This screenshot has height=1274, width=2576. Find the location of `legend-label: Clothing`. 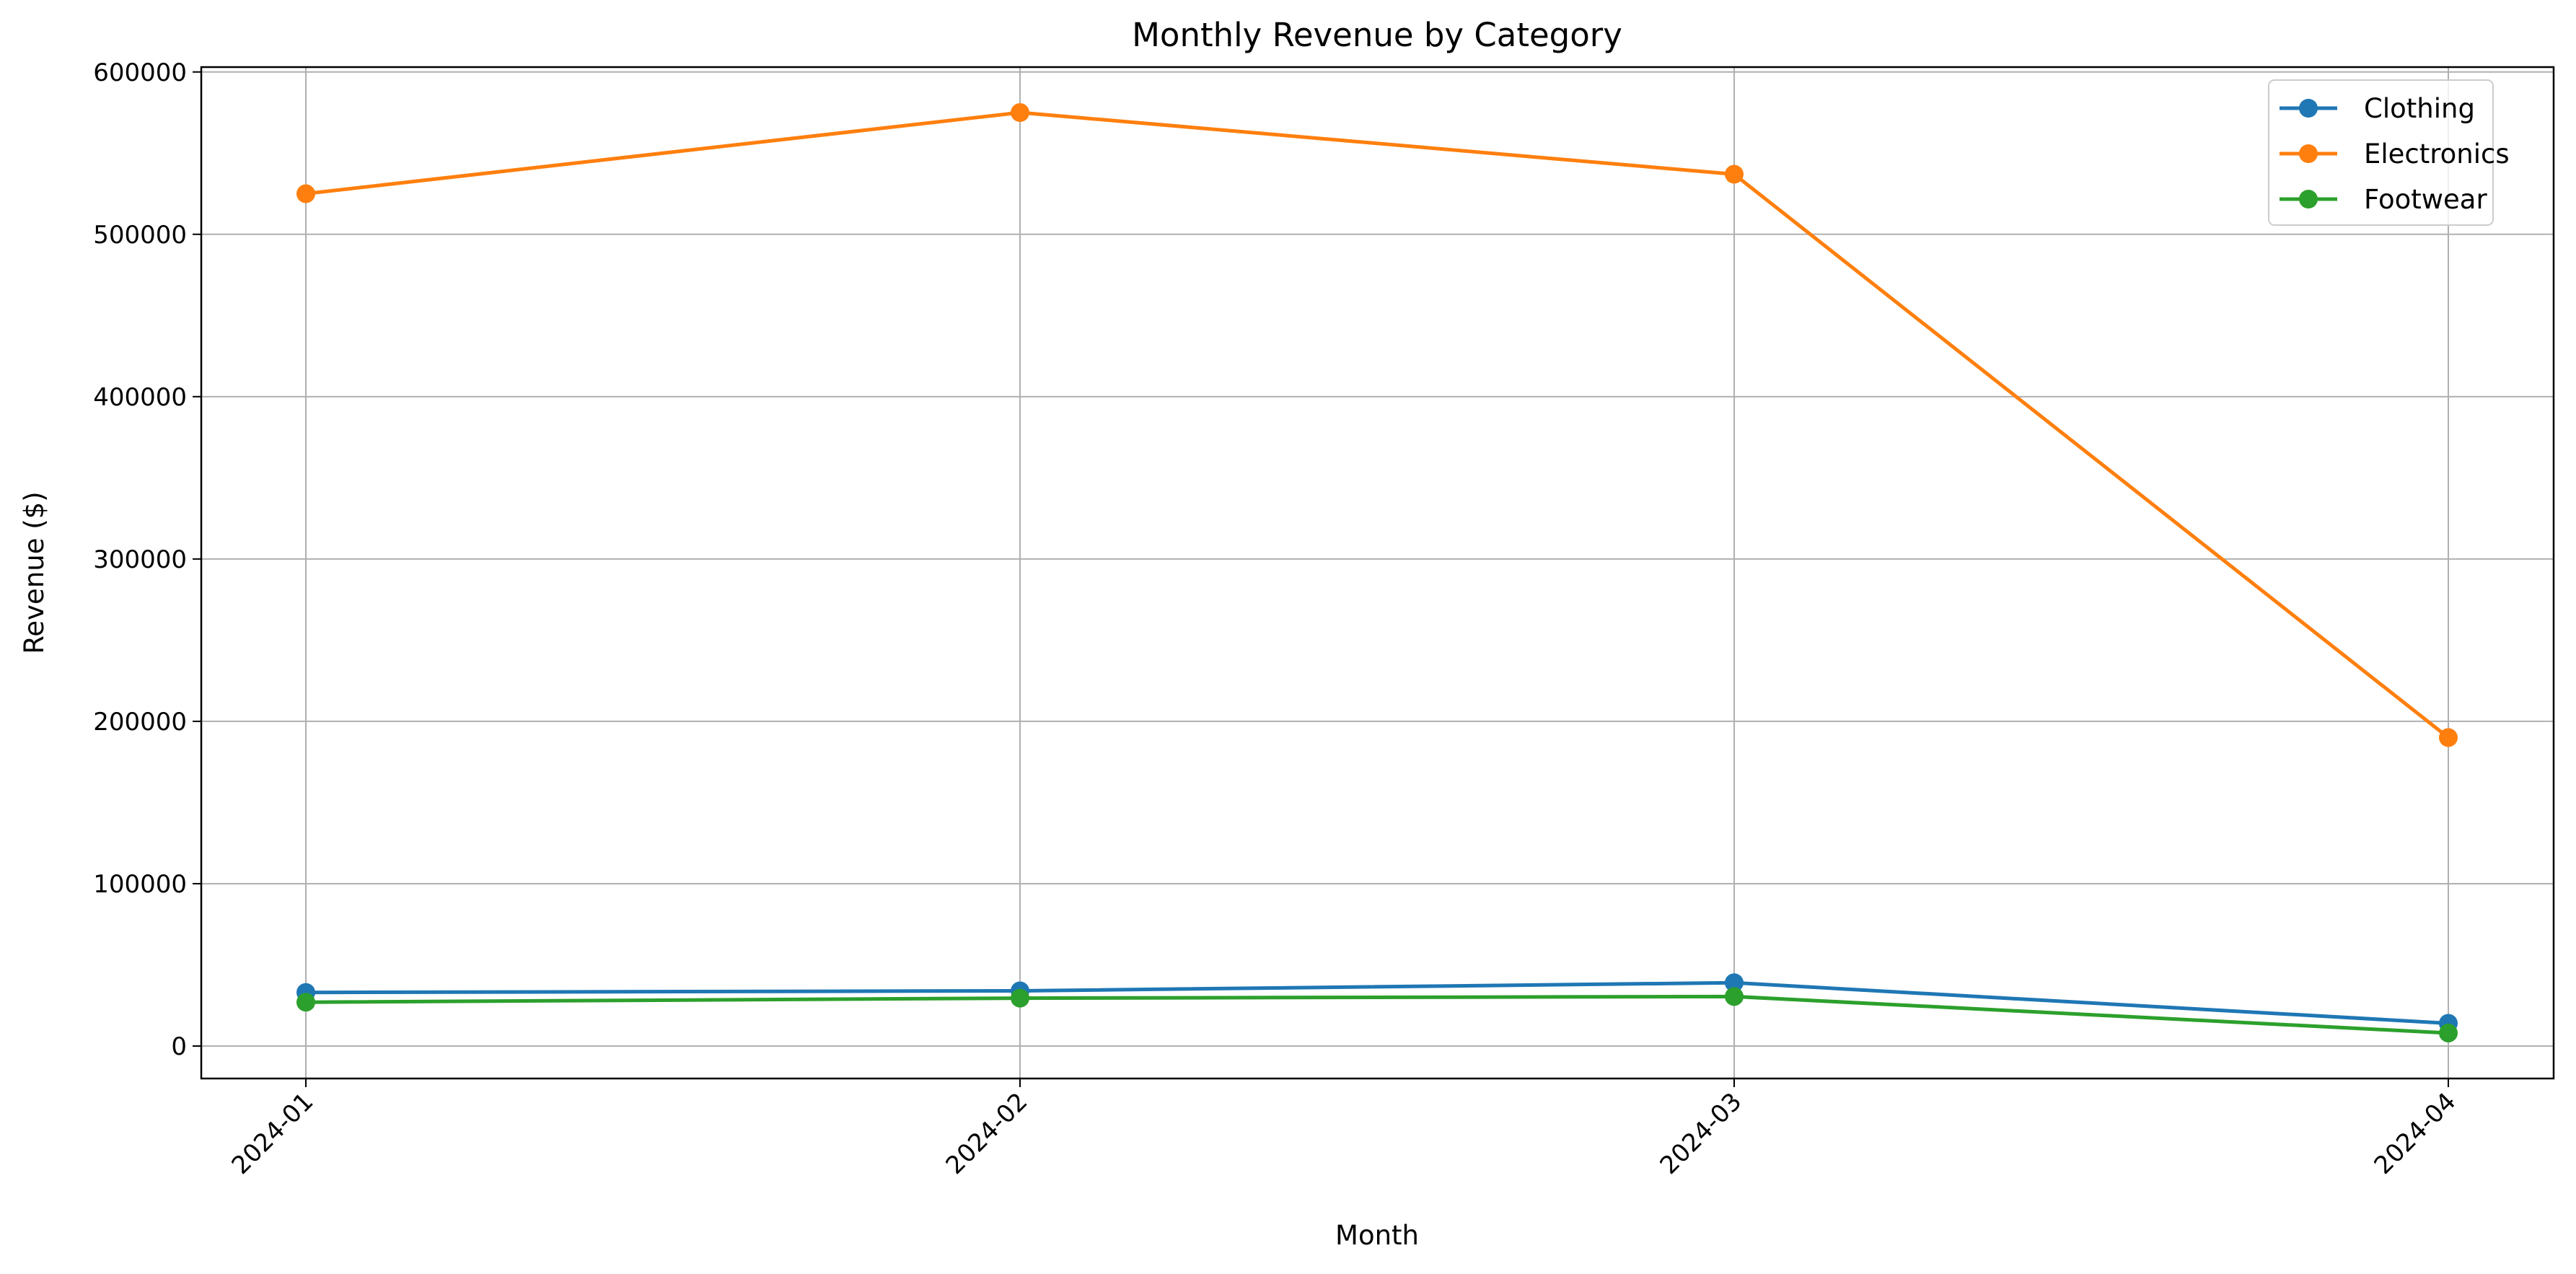

legend-label: Clothing is located at coordinates (2419, 109).